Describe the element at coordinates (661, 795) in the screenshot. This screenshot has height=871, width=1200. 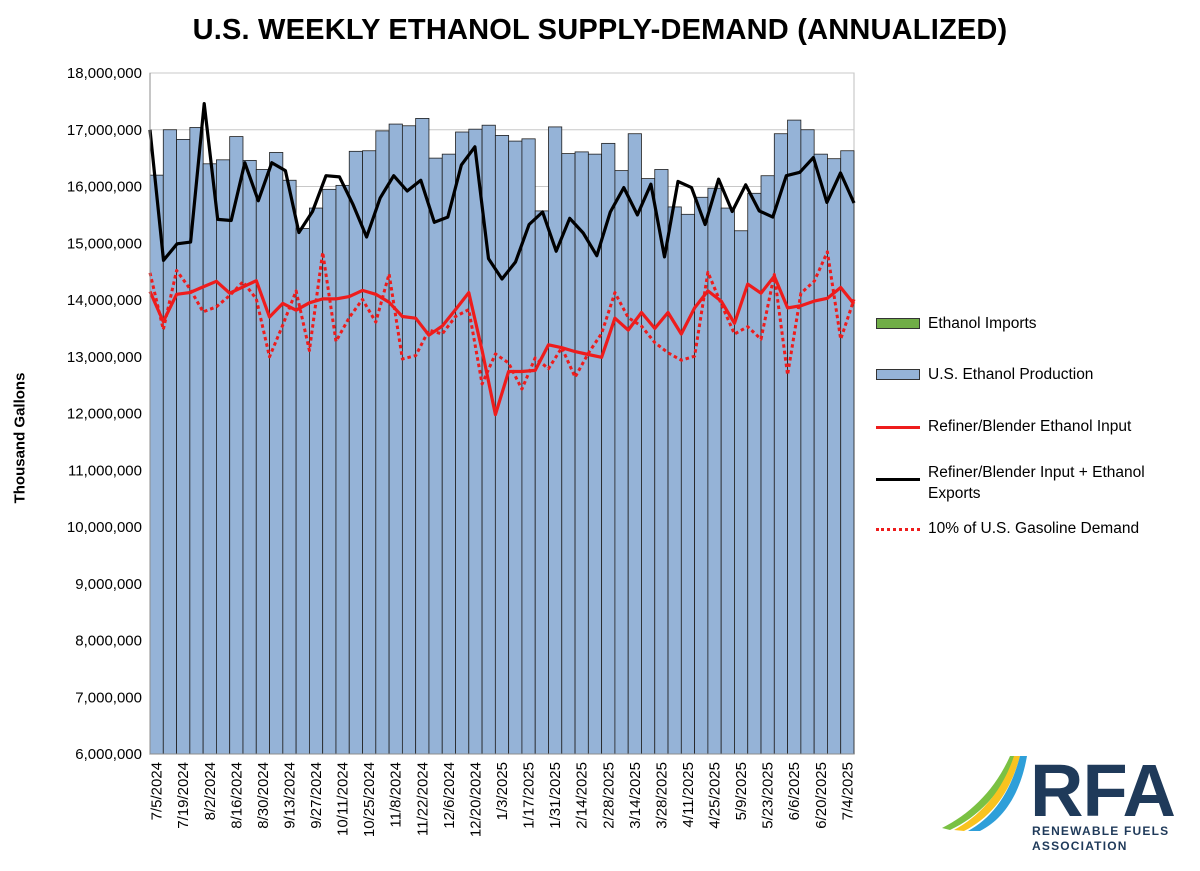
I see `x-tick-label: 3/28/2025` at that location.